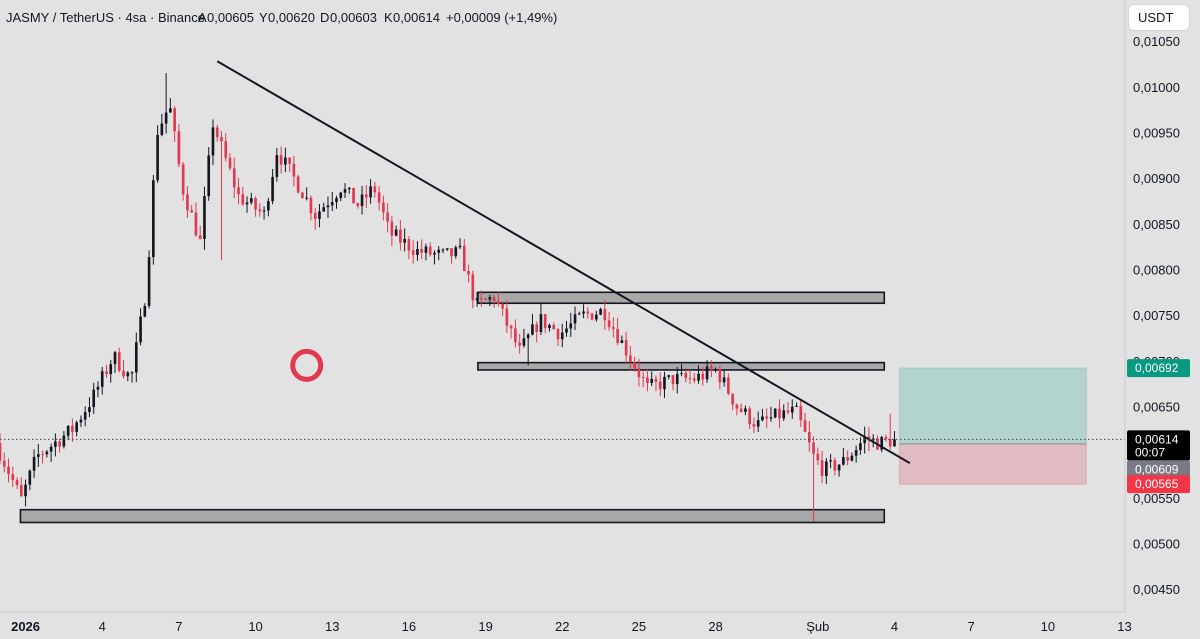  What do you see at coordinates (388, 17) in the screenshot?
I see `close-label: K` at bounding box center [388, 17].